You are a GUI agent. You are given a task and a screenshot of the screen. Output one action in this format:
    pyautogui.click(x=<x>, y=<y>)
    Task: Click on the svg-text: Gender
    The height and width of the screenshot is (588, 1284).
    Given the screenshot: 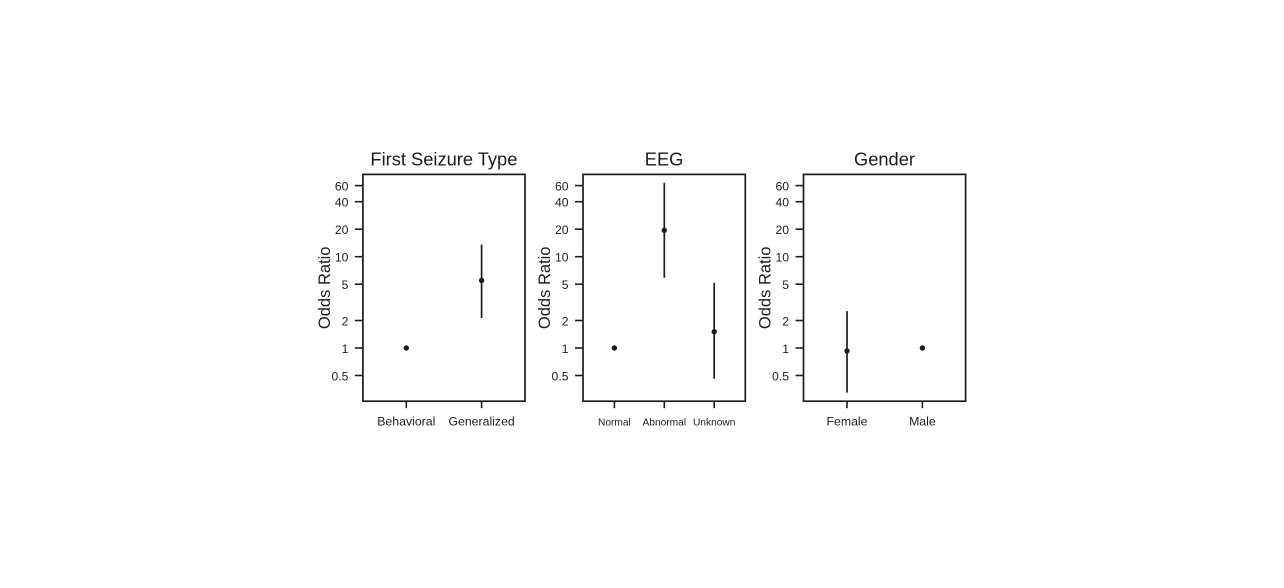 What is the action you would take?
    pyautogui.click(x=884, y=159)
    